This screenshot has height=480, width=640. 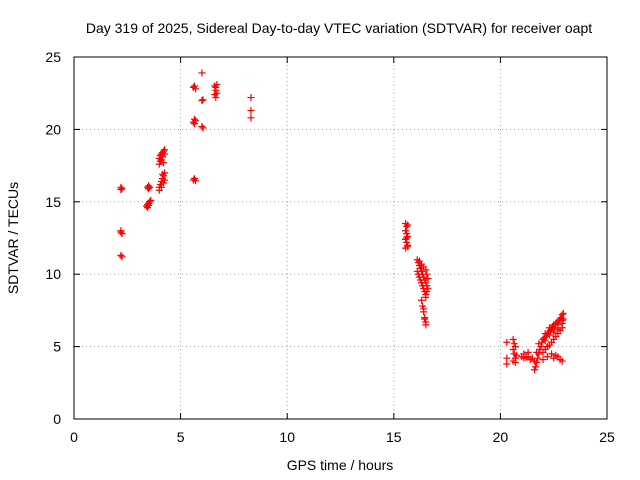 I want to click on y-tick-label: 0, so click(x=57, y=419).